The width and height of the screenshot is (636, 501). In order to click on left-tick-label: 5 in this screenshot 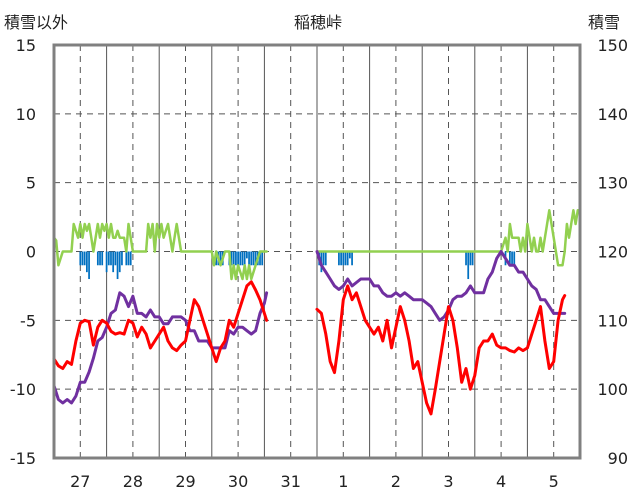, I will do `click(31, 183)`.